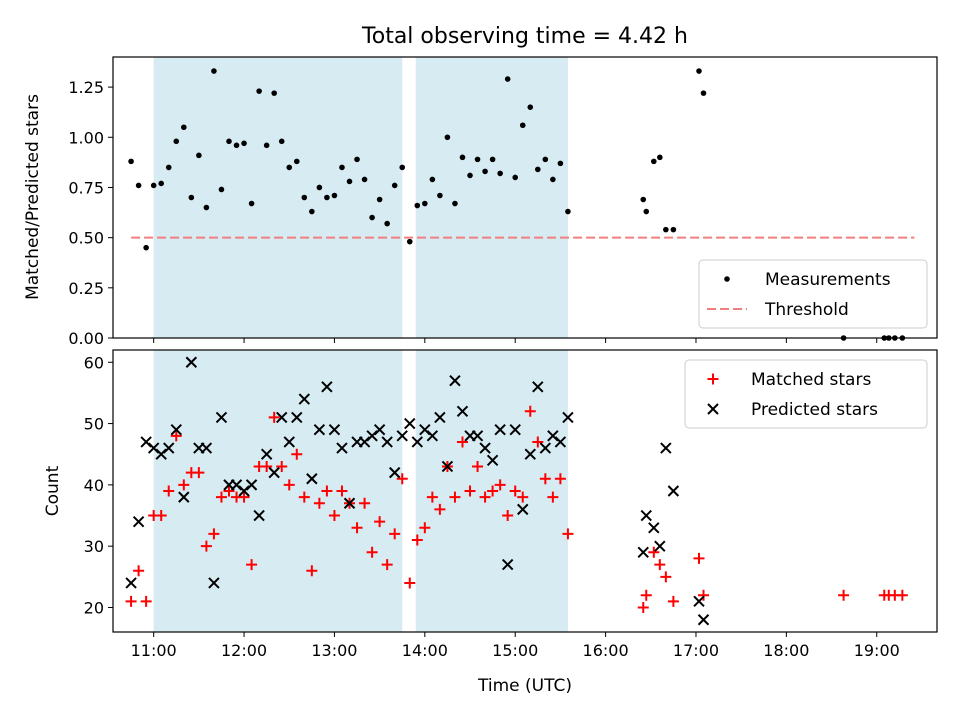 Image resolution: width=960 pixels, height=720 pixels. Describe the element at coordinates (713, 379) in the screenshot. I see `bottom-legend-swatch` at that location.